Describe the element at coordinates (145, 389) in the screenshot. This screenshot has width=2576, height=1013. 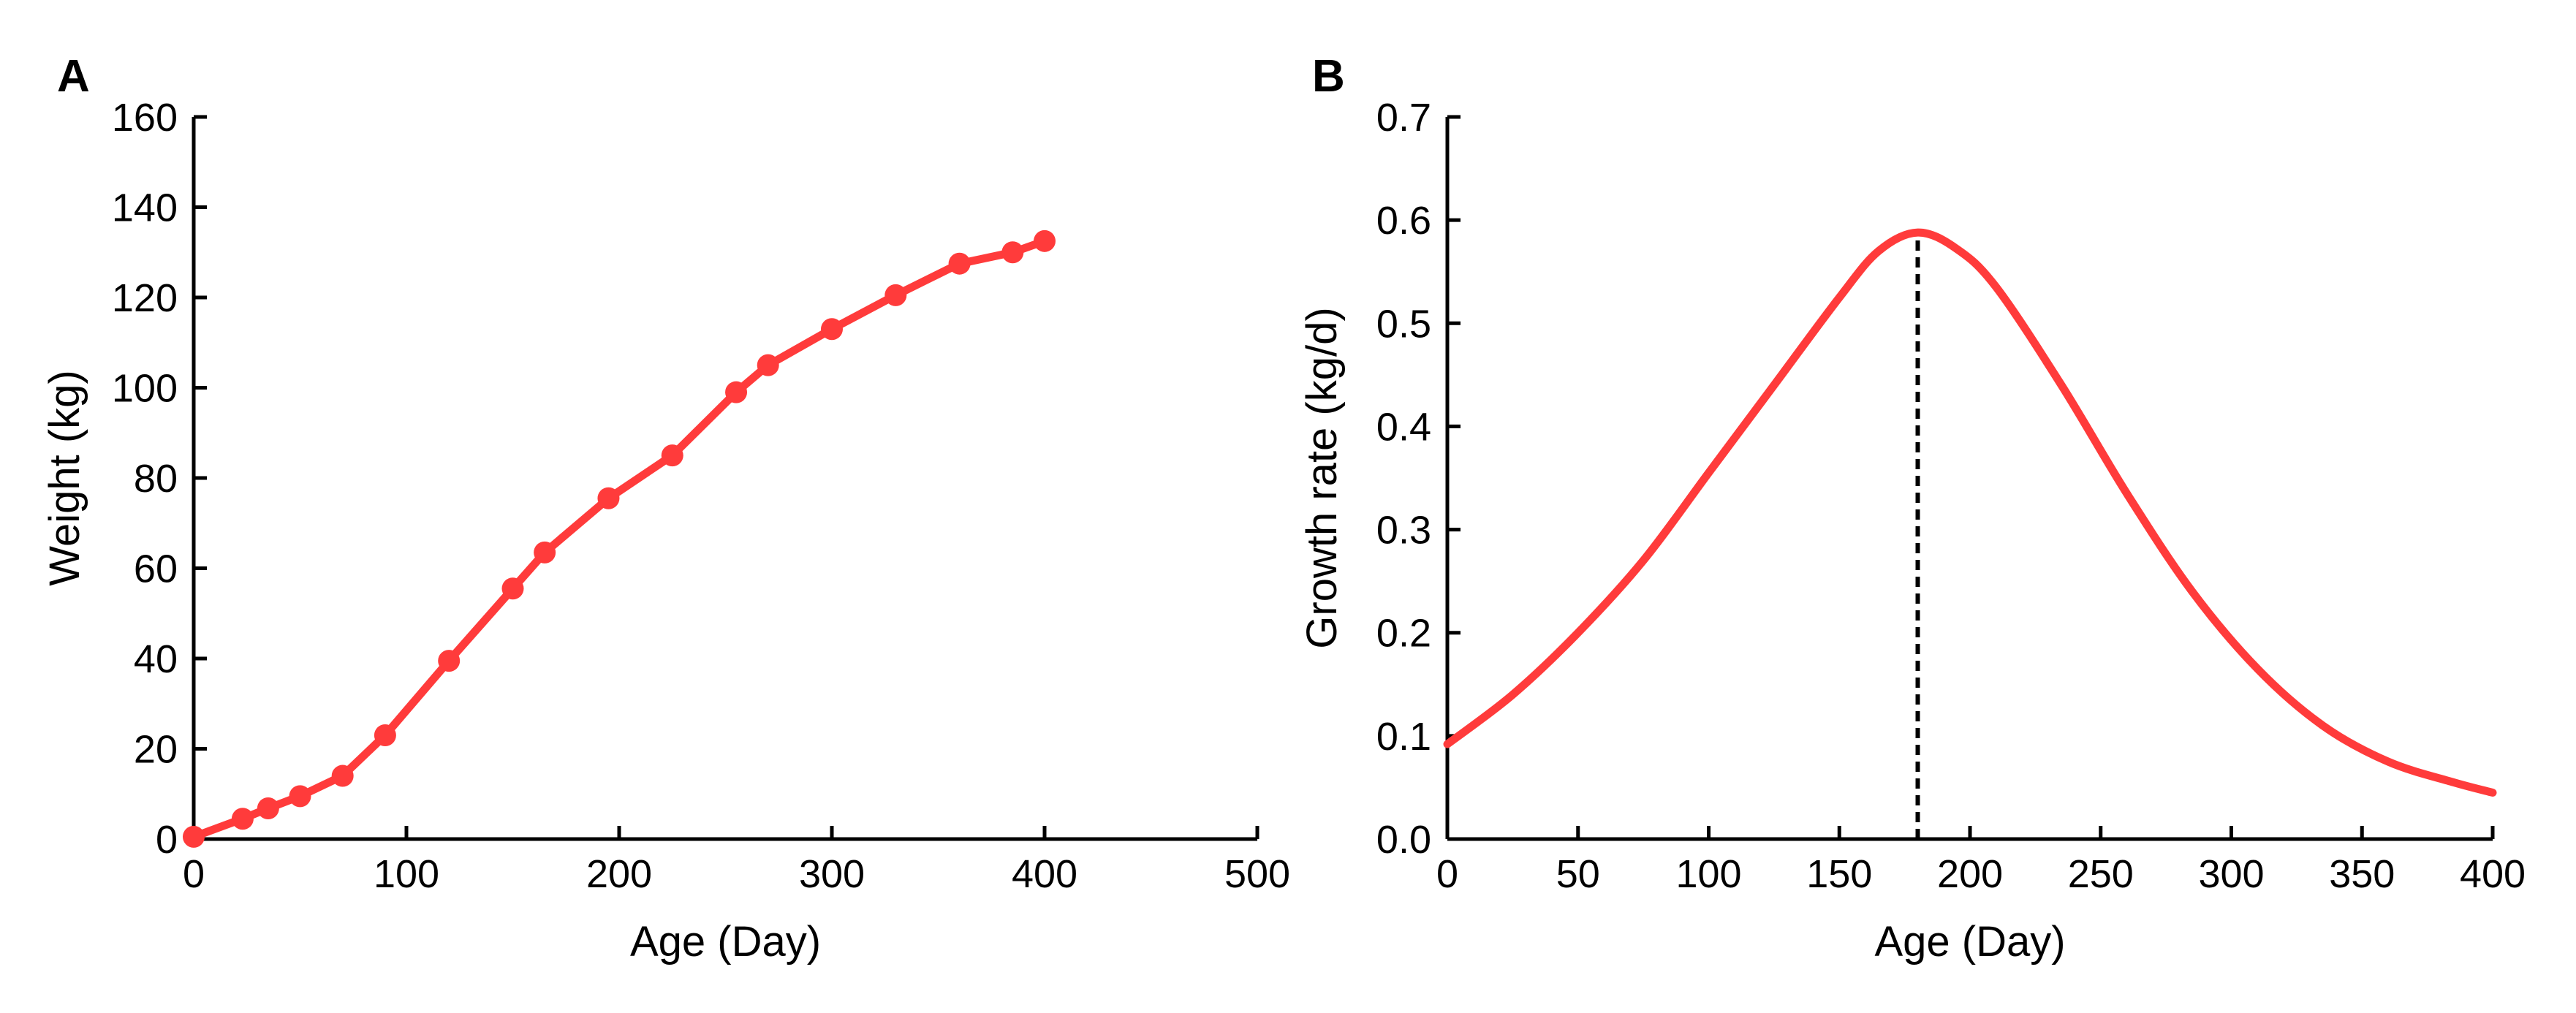
I see `panel-a-y-tick-label: 100` at that location.